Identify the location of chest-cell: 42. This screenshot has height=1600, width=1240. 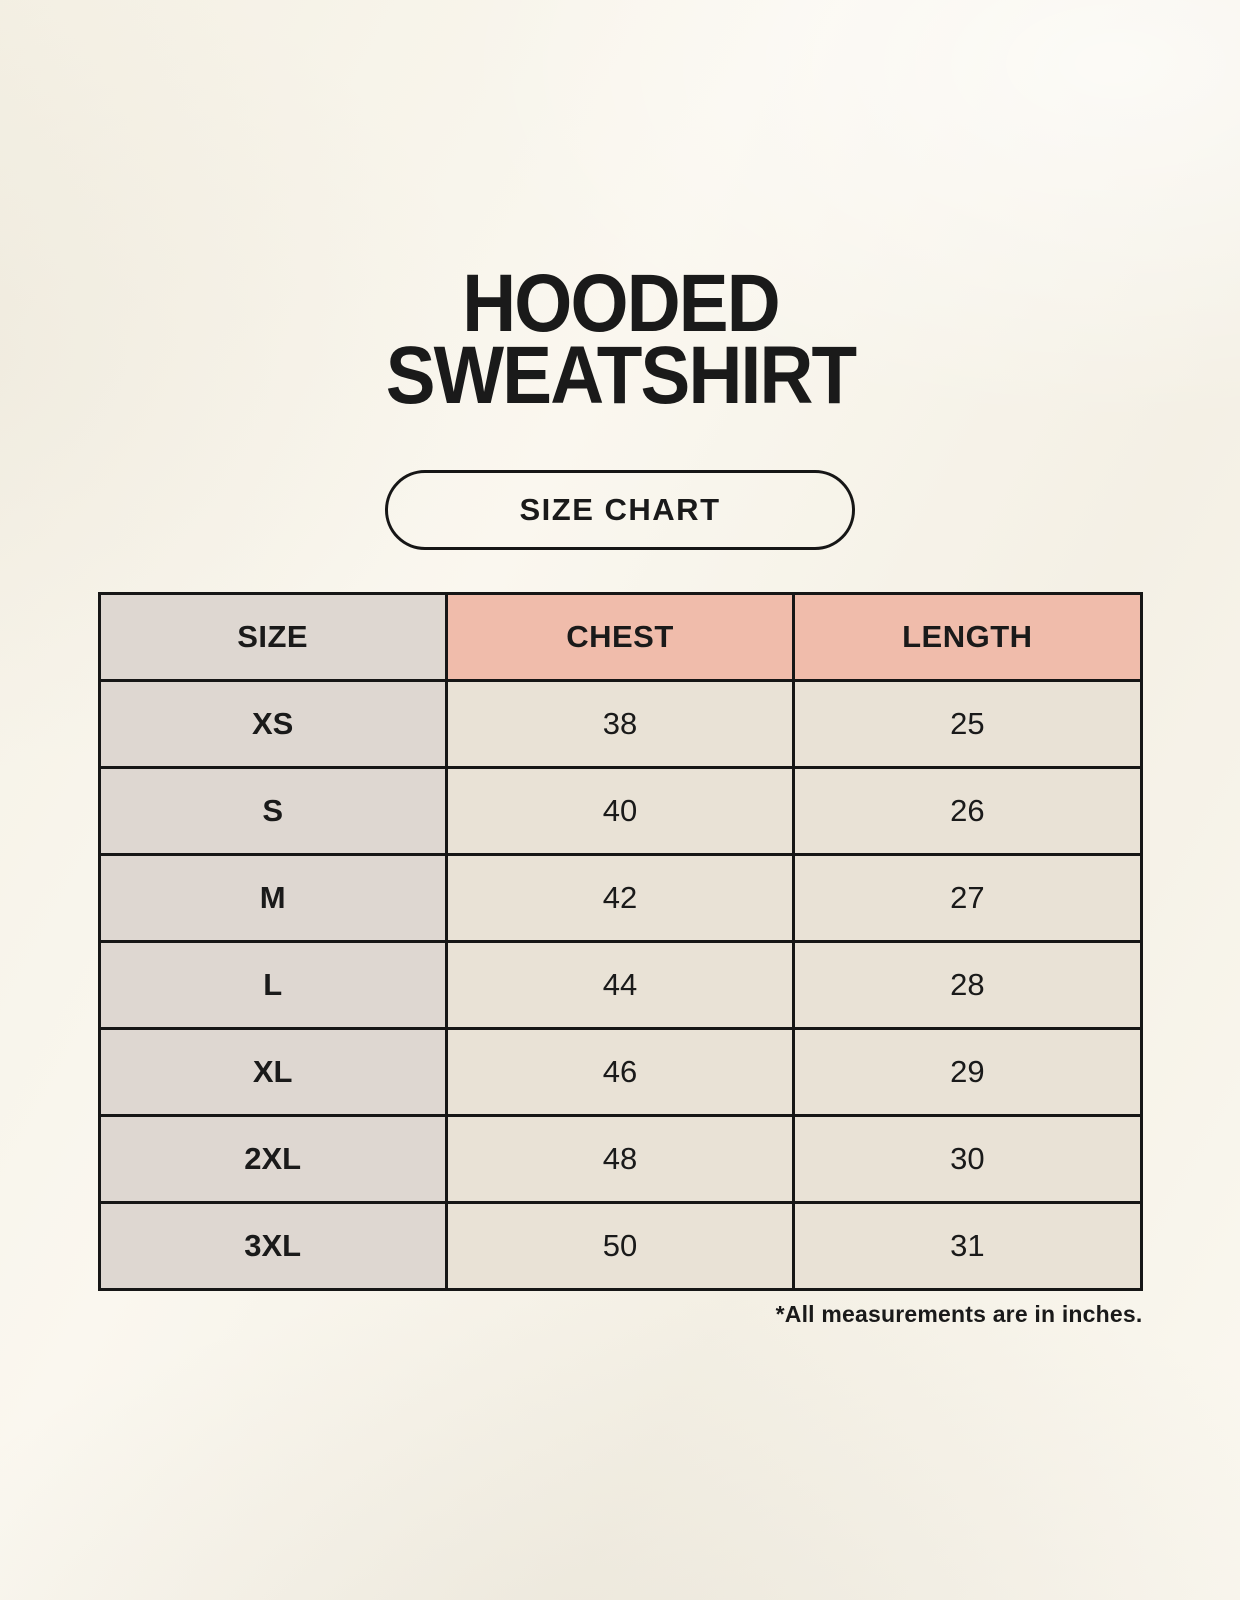
(620, 898).